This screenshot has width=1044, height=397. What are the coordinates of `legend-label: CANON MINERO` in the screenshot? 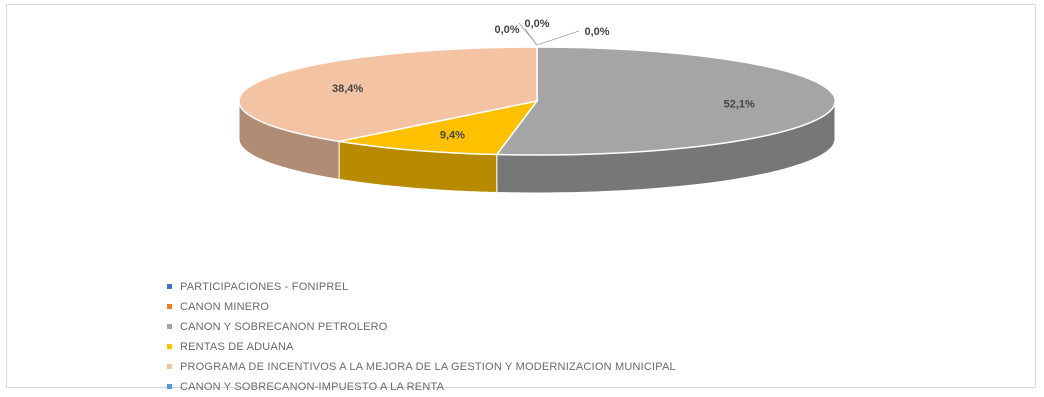 It's located at (225, 307).